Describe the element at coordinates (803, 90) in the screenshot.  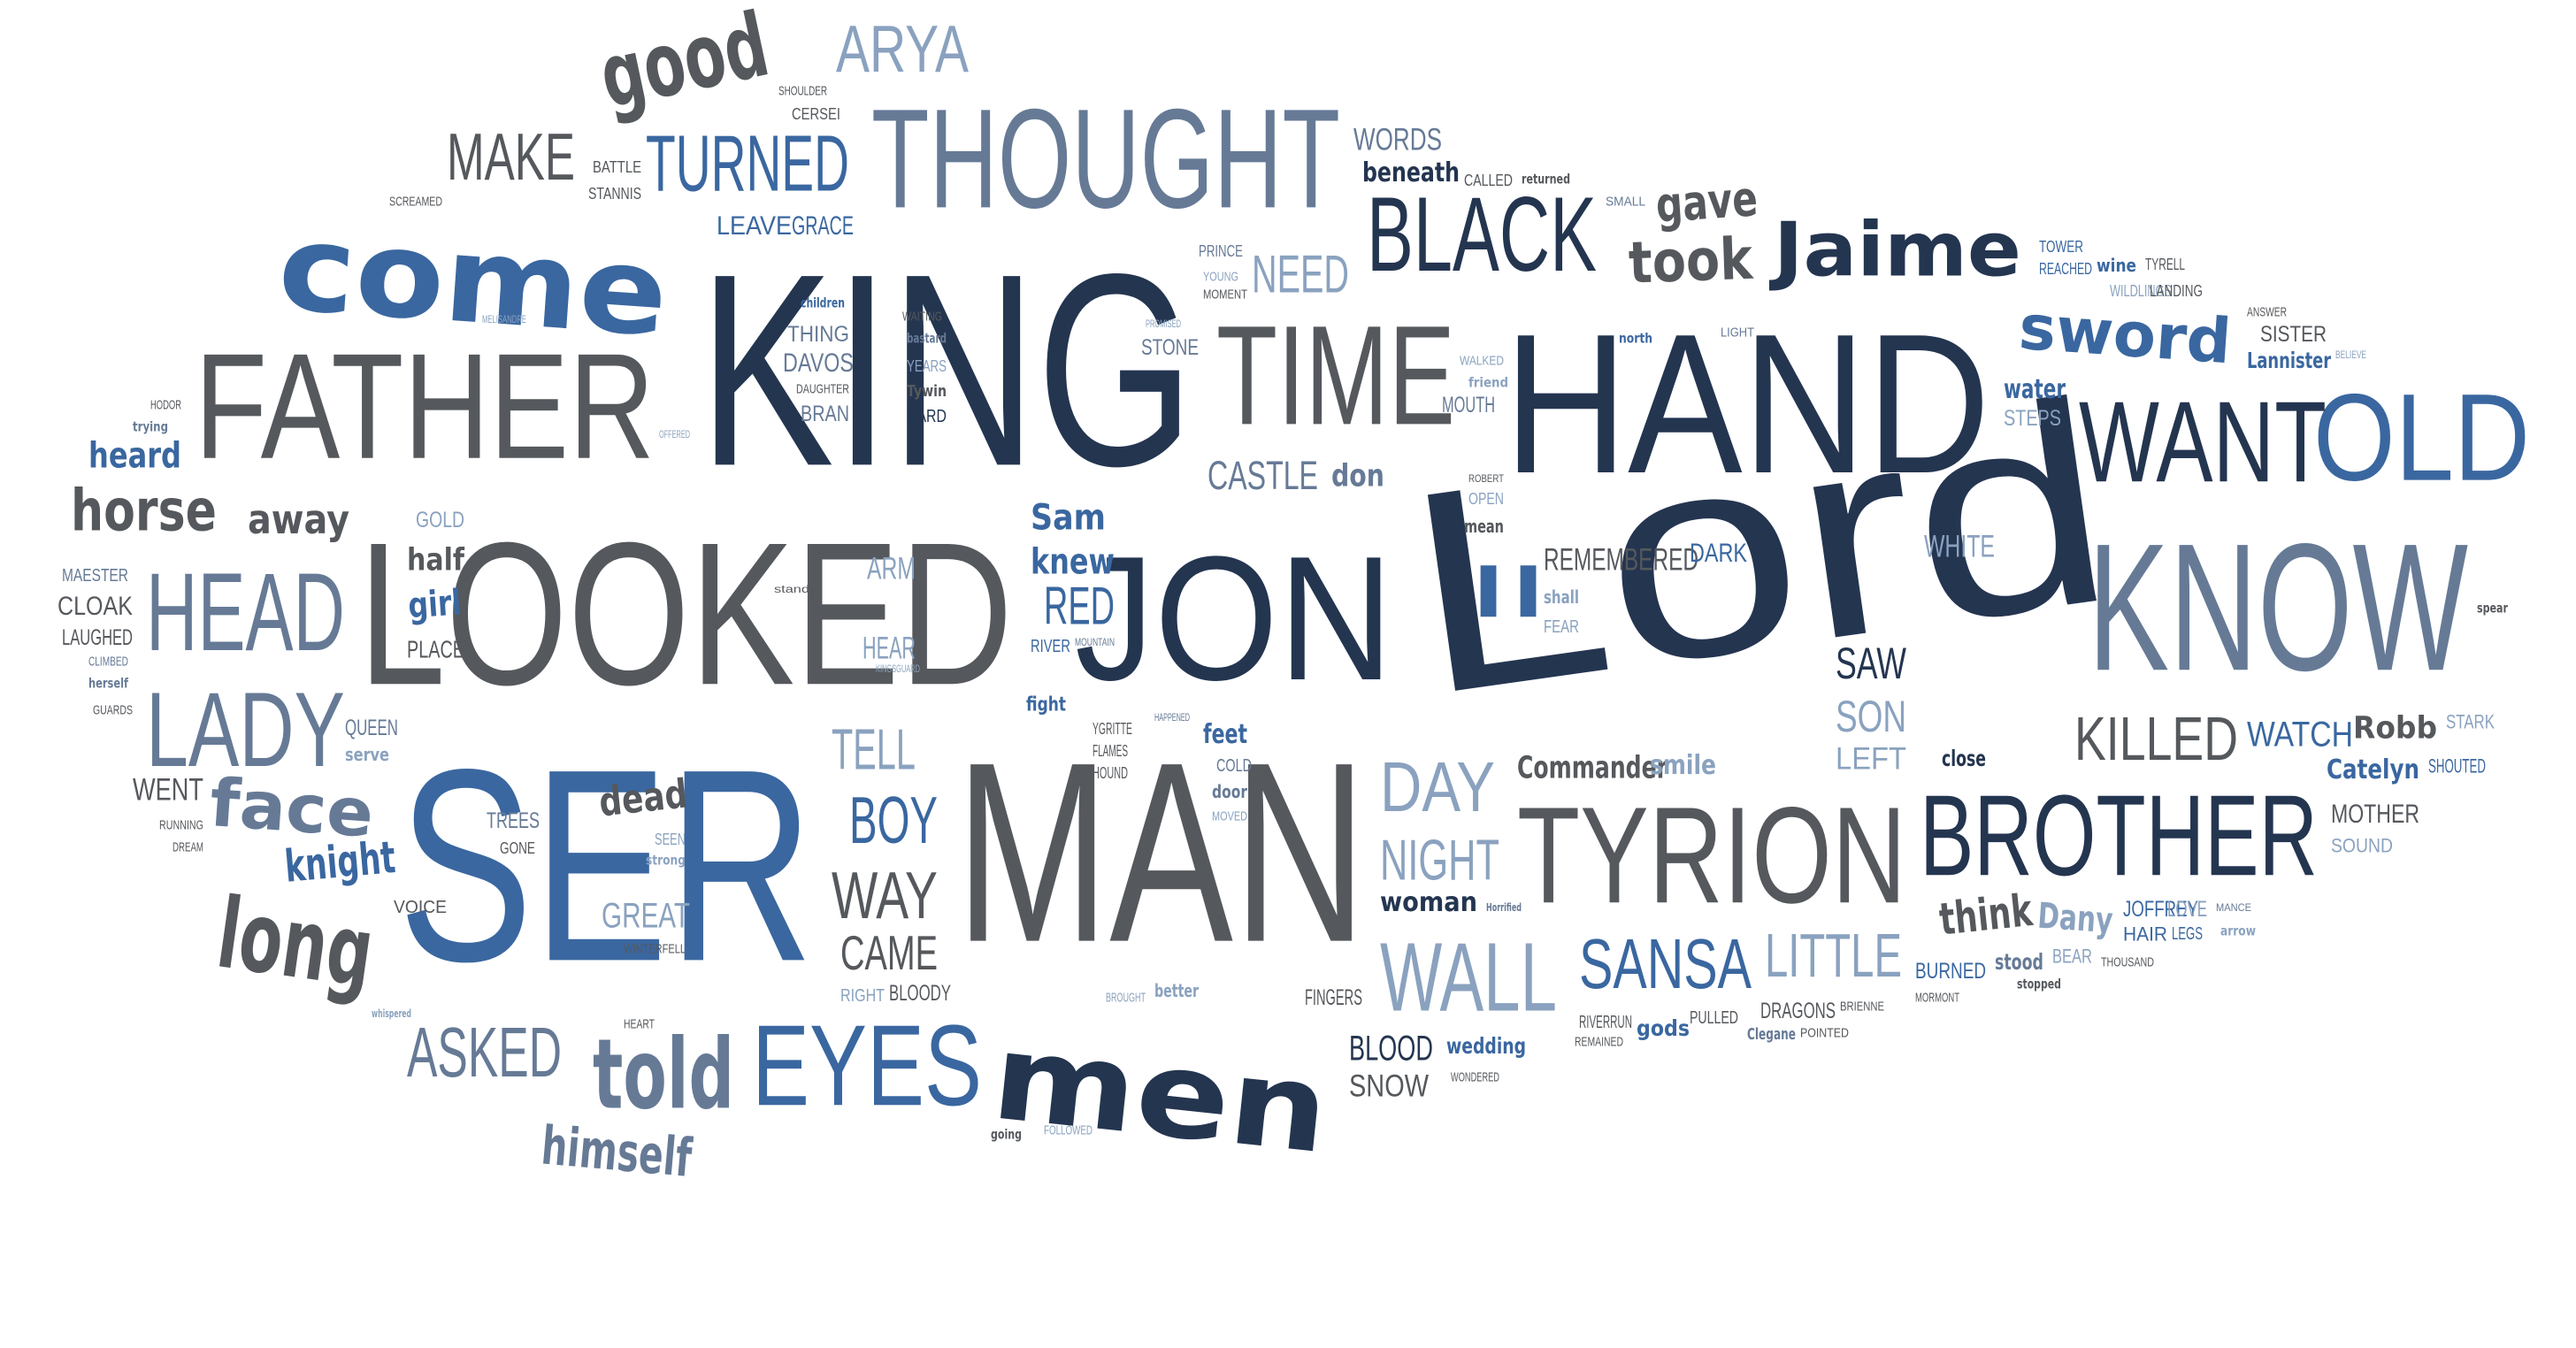
I see `cloud-word-shoulder-192: SHOULDER` at that location.